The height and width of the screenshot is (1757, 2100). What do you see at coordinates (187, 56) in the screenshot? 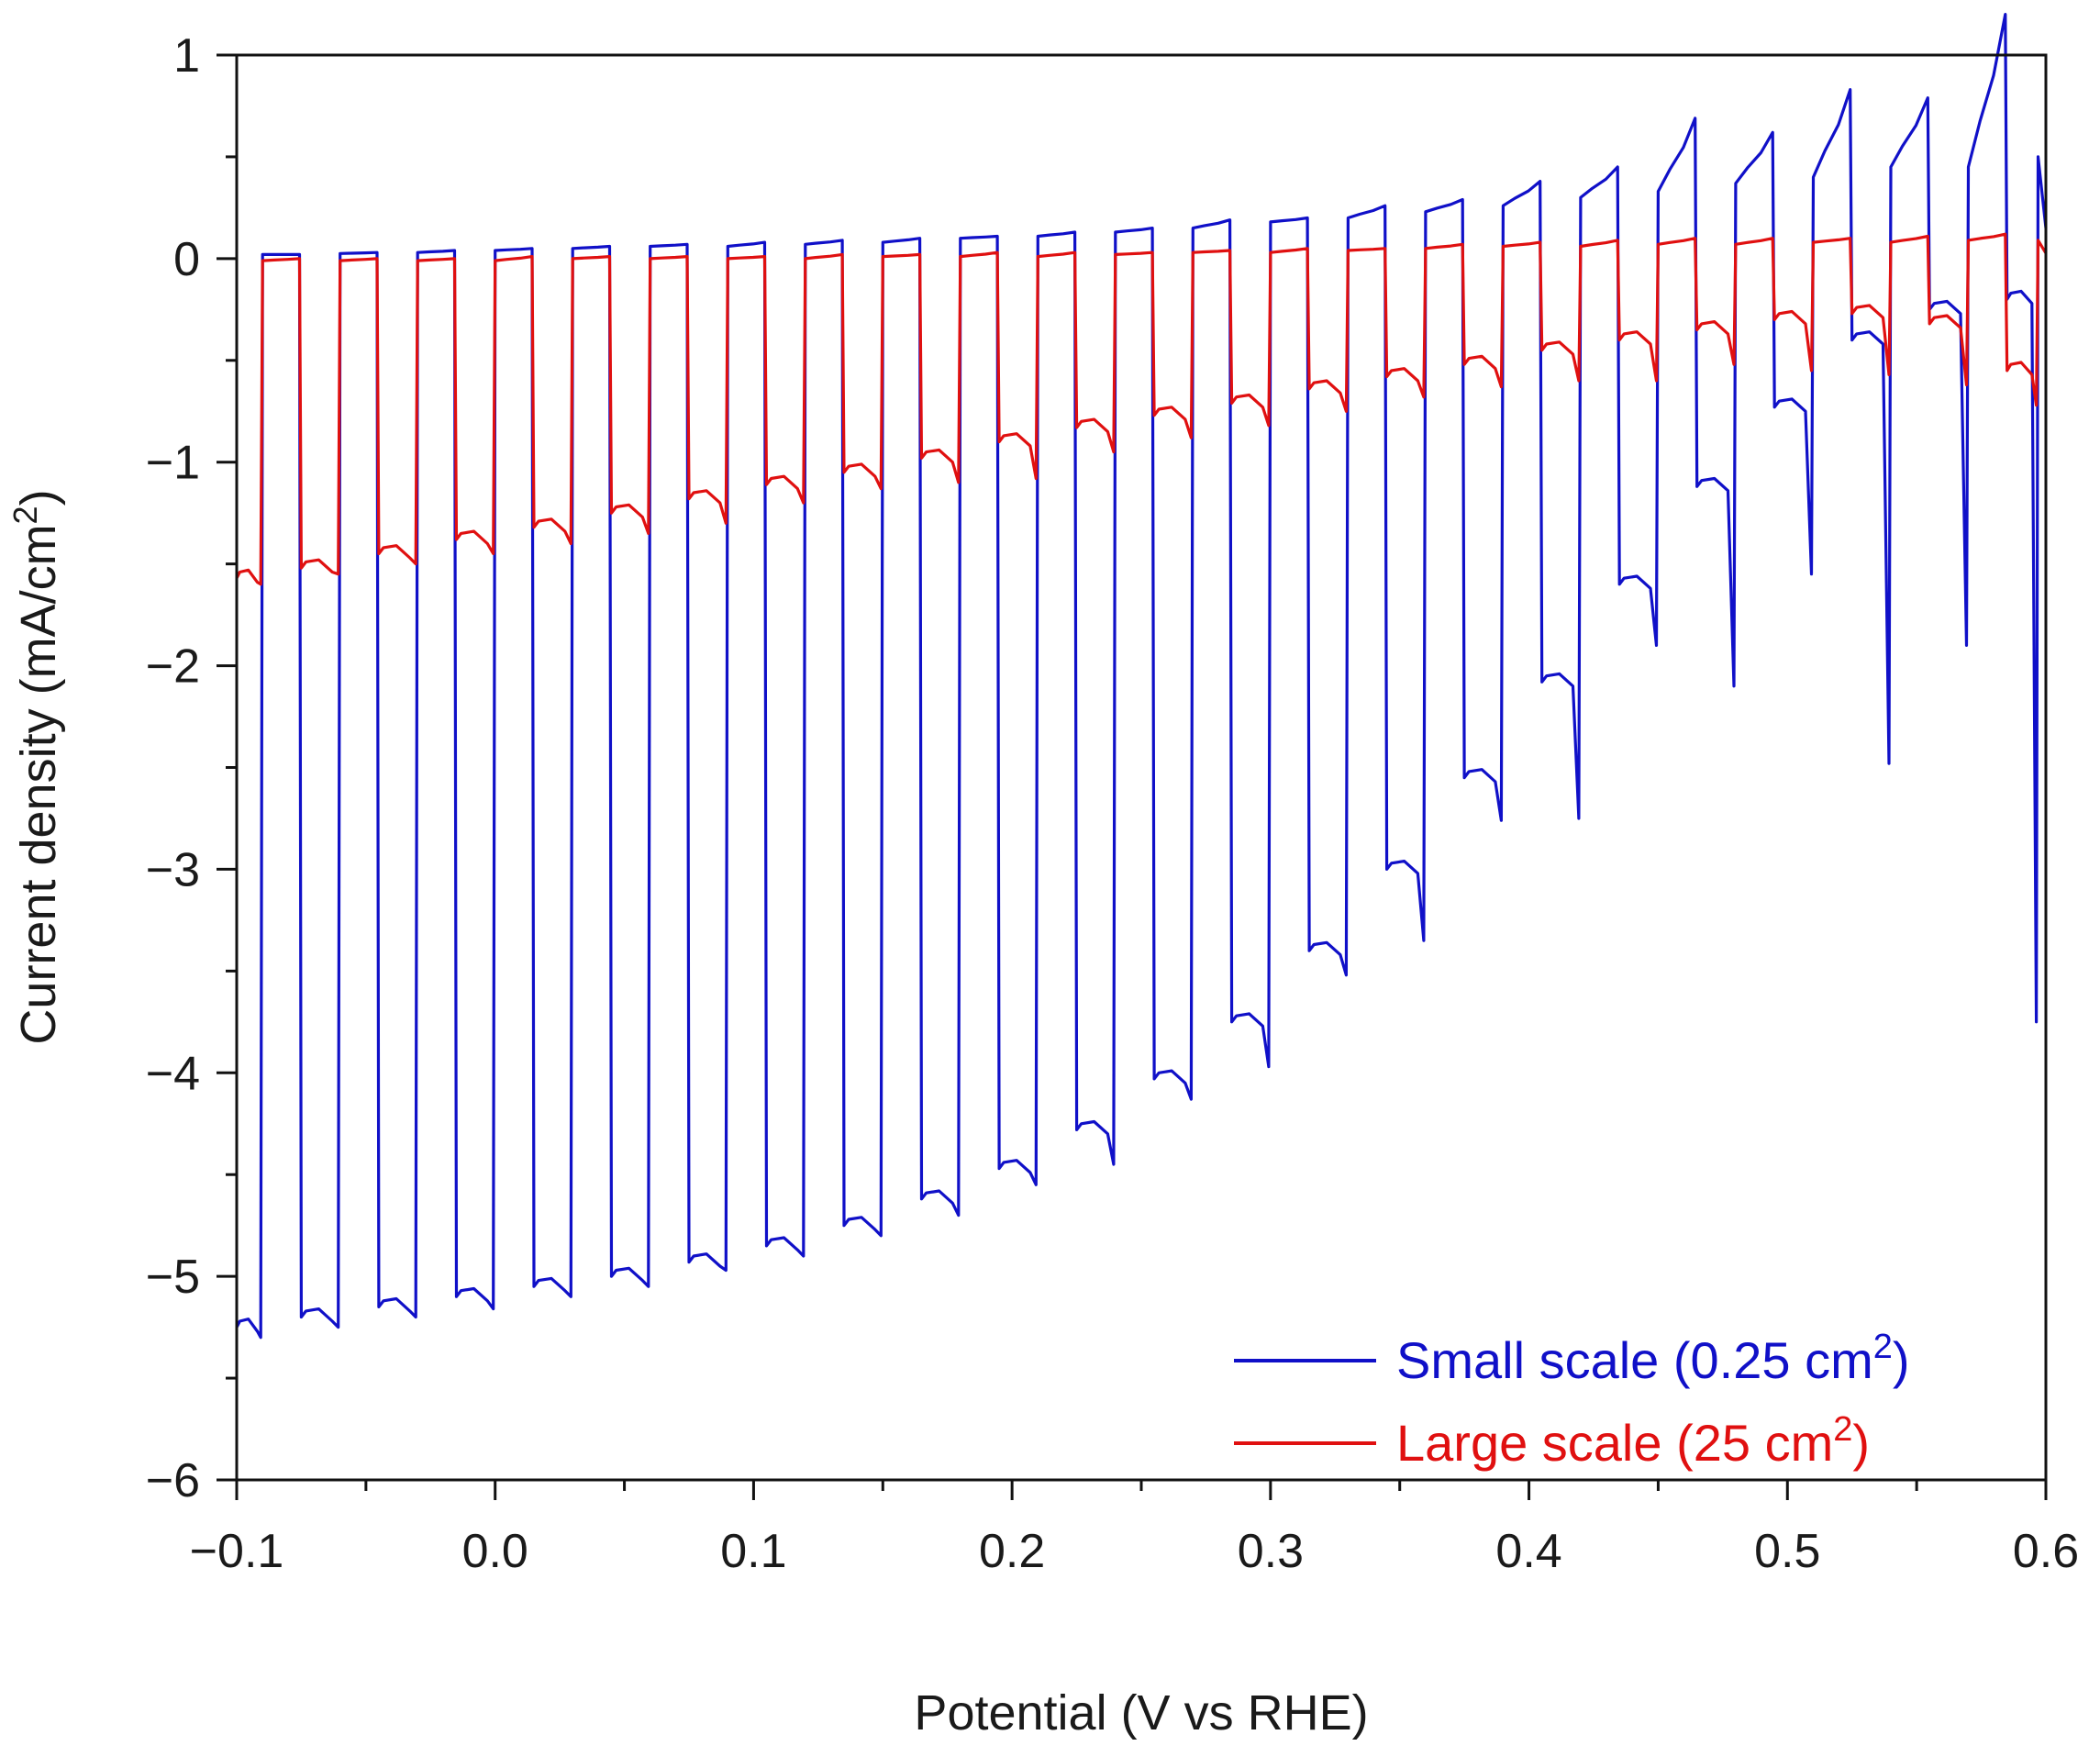
I see `y-tick-label: 1` at bounding box center [187, 56].